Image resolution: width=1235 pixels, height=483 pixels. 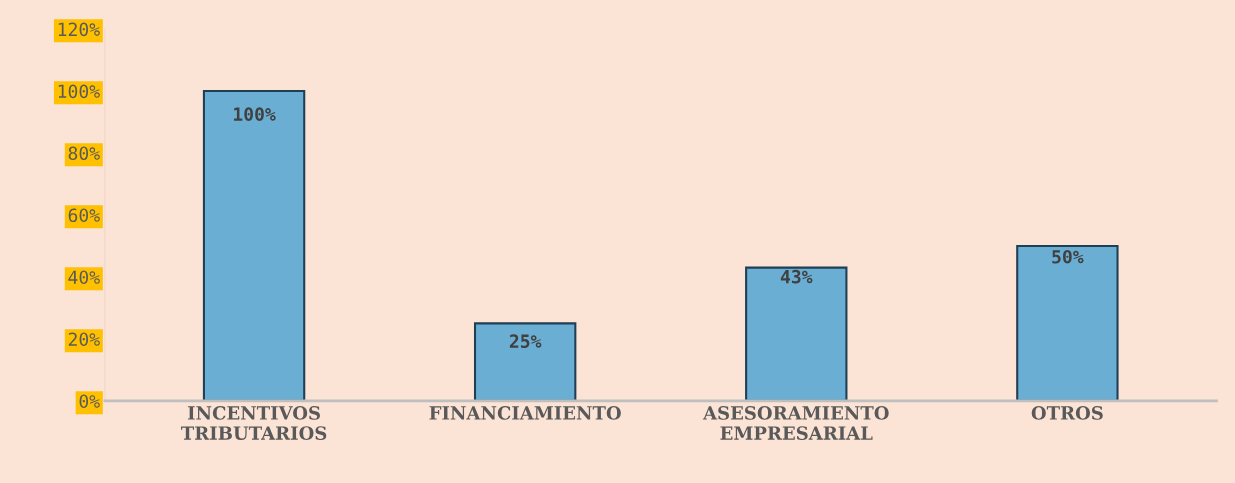 What do you see at coordinates (1067, 413) in the screenshot?
I see `x-tick-label: OTROS` at bounding box center [1067, 413].